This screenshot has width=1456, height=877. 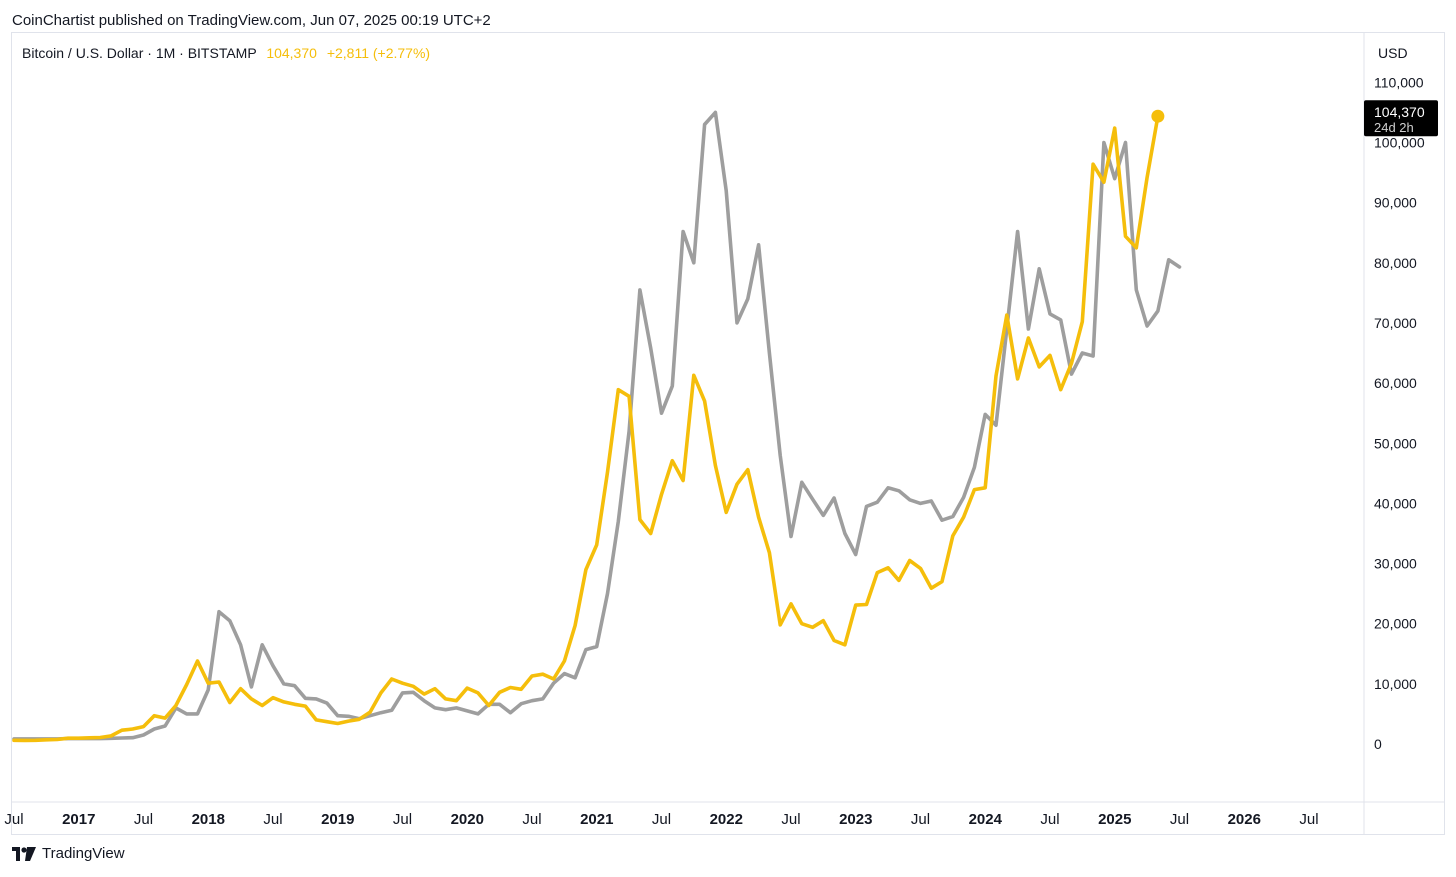 What do you see at coordinates (1395, 323) in the screenshot?
I see `y-tick-label: 70,000` at bounding box center [1395, 323].